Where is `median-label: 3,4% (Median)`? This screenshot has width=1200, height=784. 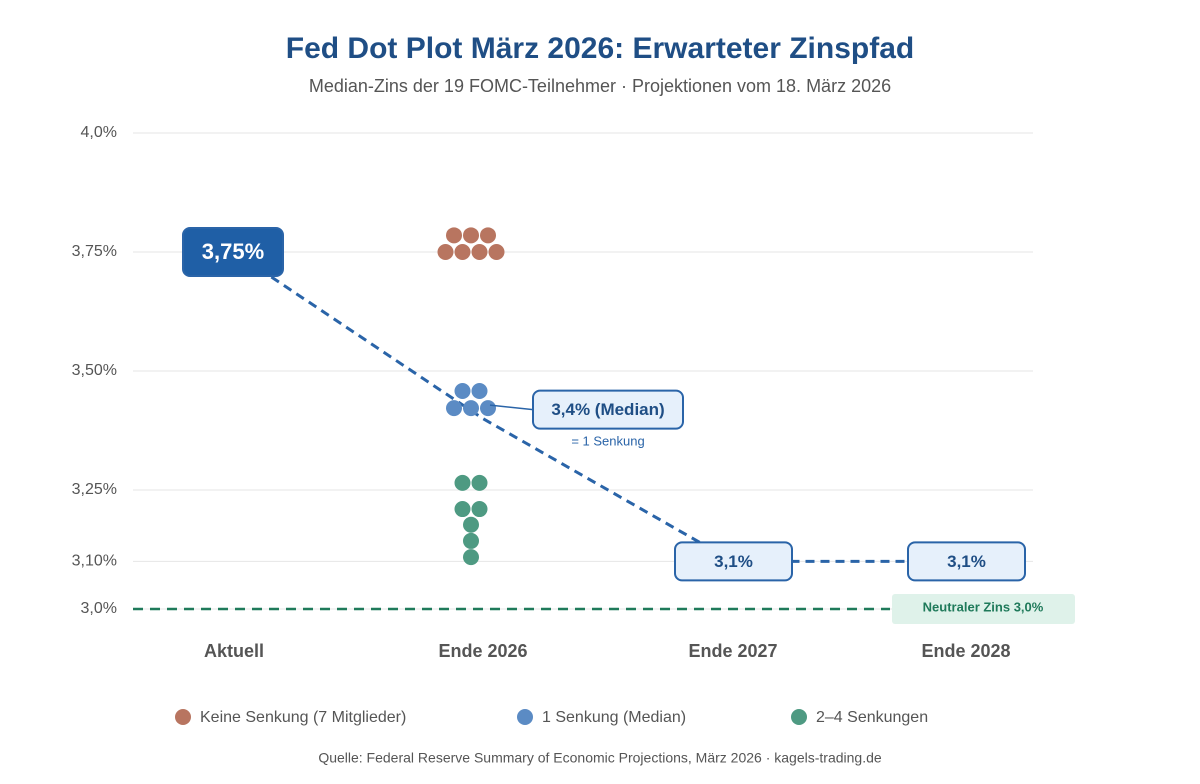 median-label: 3,4% (Median) is located at coordinates (607, 409).